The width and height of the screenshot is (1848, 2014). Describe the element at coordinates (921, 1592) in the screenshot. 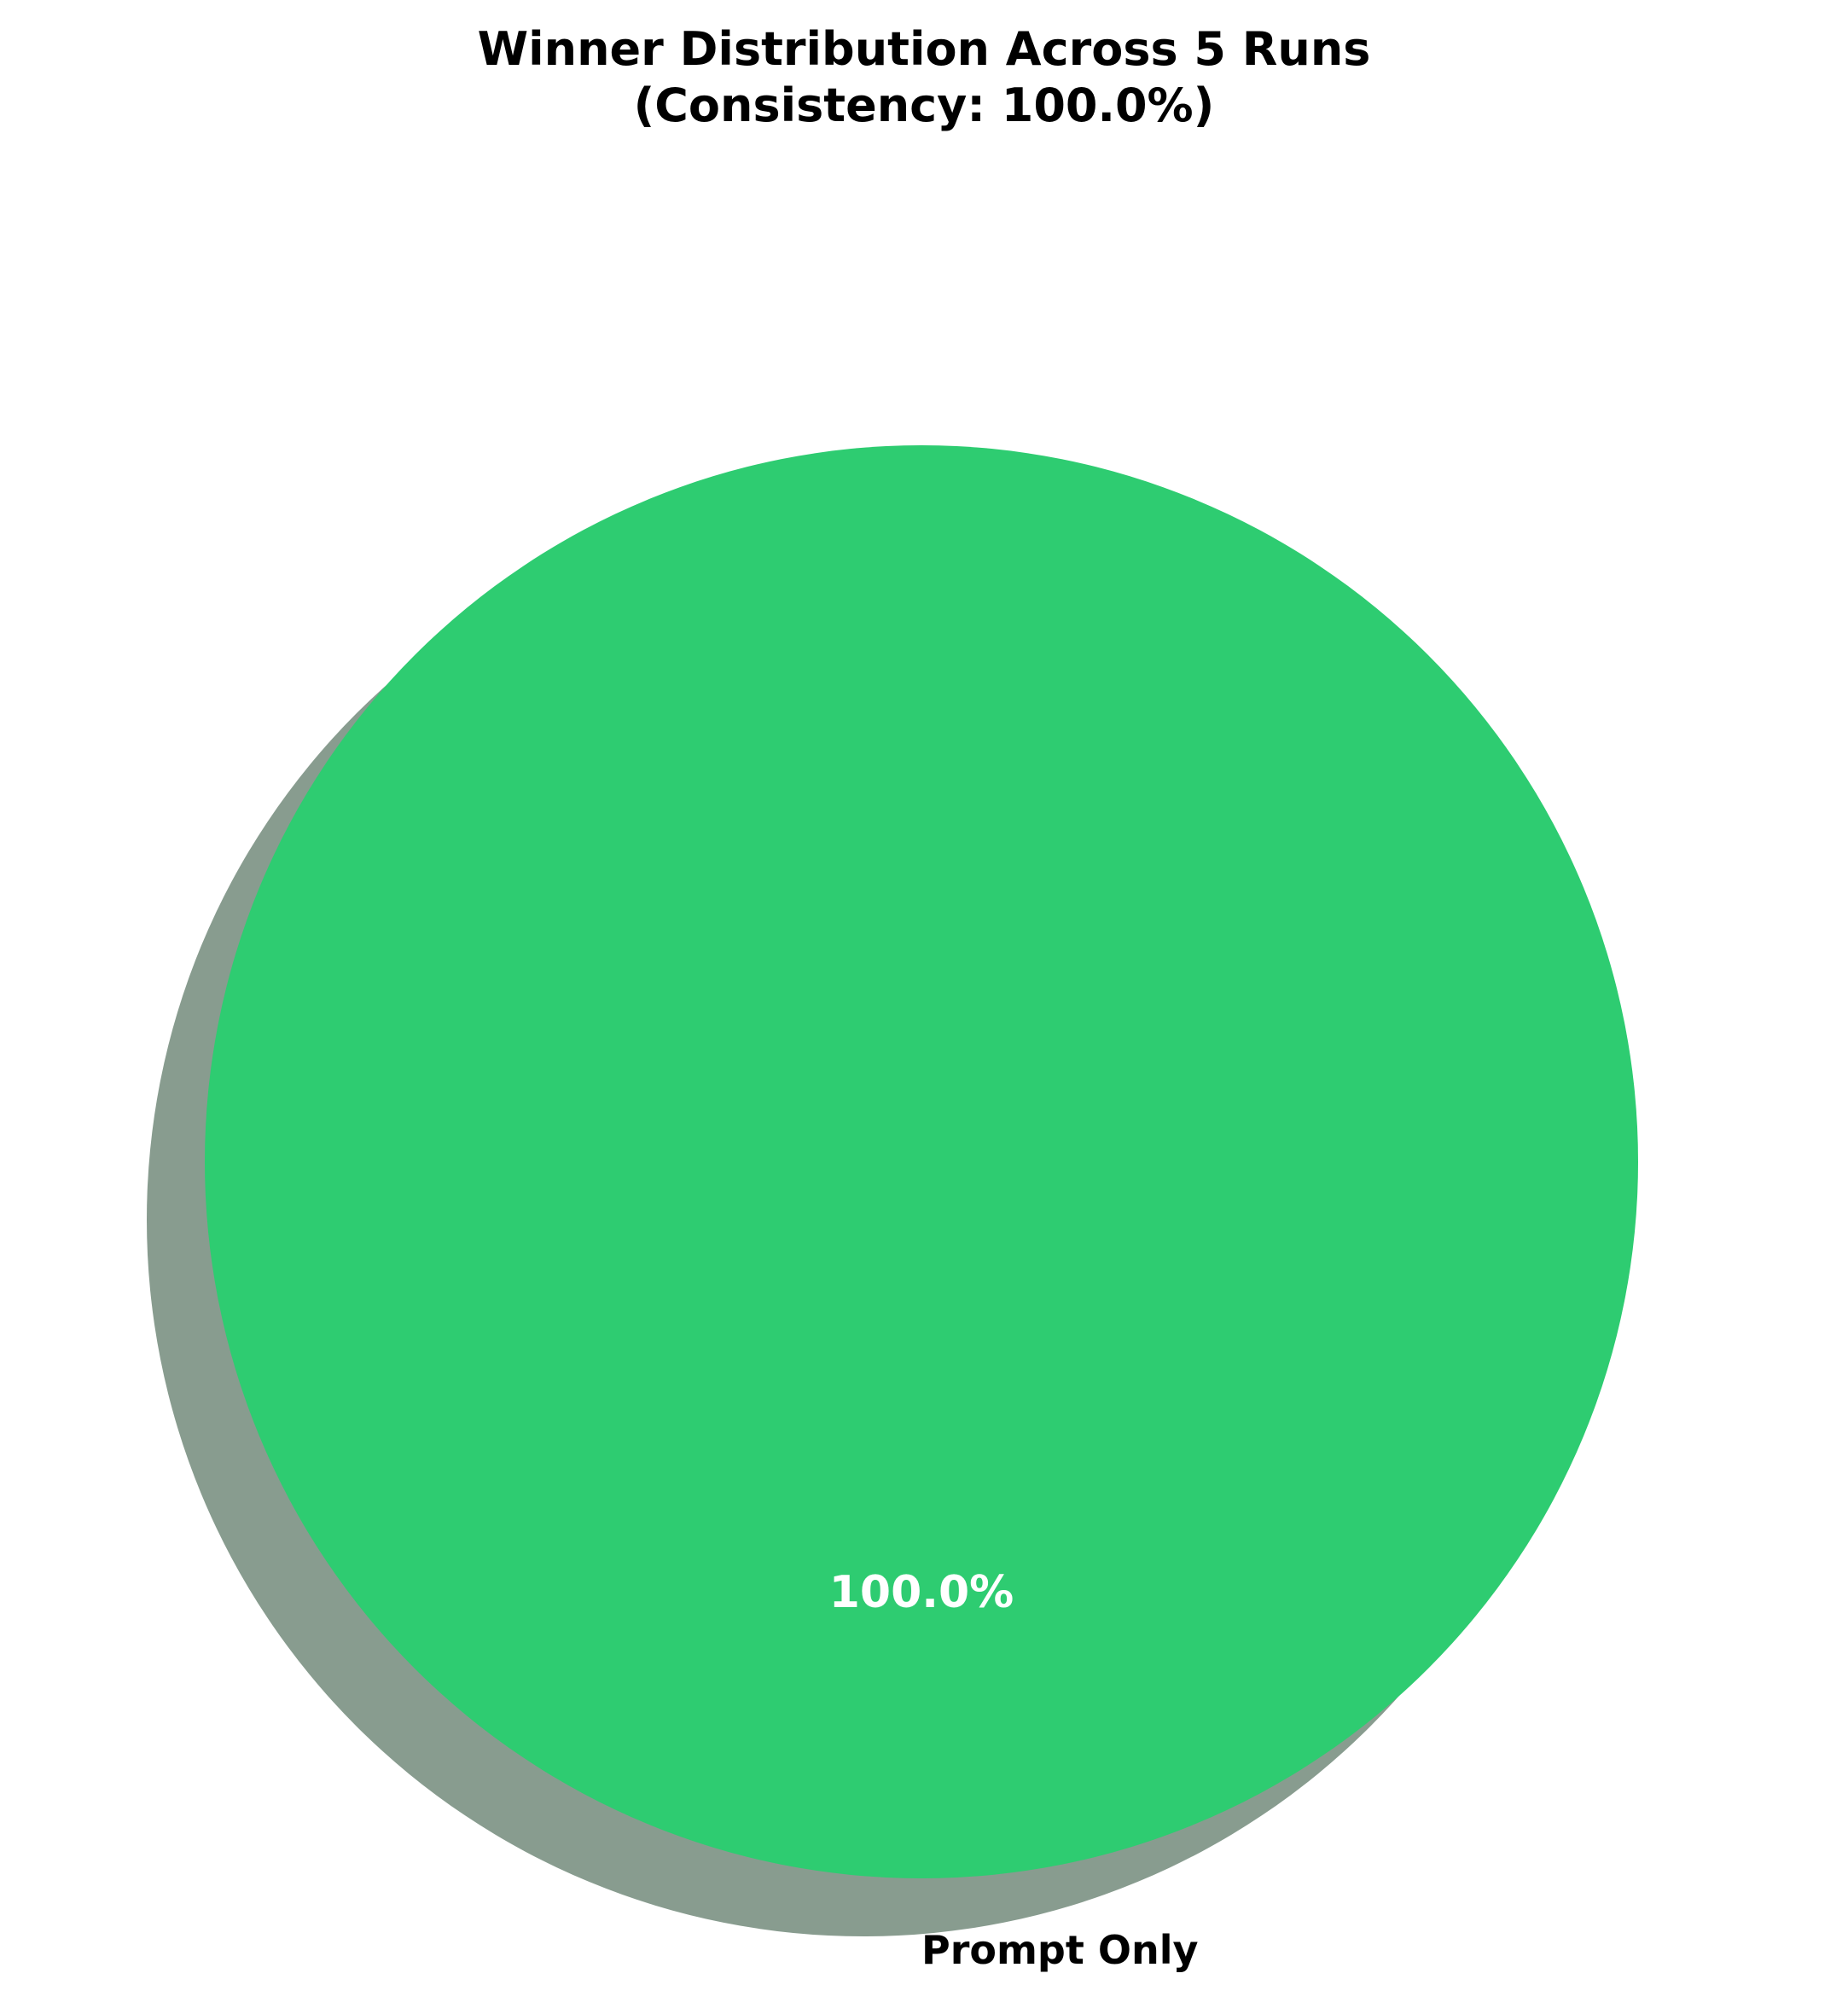

I see `pie-slice-percent-label: 100.0%` at that location.